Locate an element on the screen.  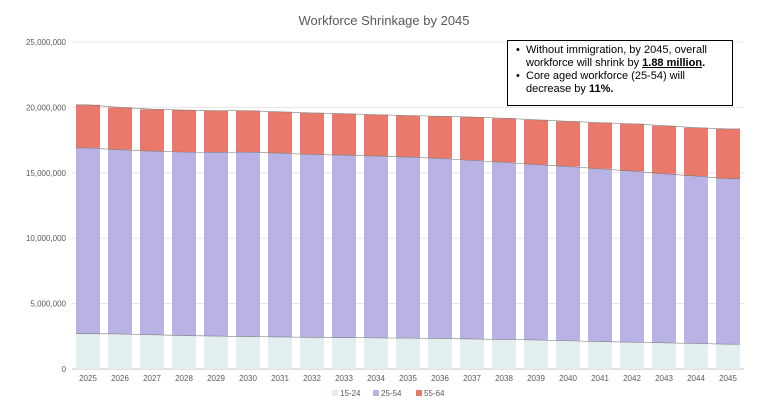
bar-15-24-2030 is located at coordinates (248, 352).